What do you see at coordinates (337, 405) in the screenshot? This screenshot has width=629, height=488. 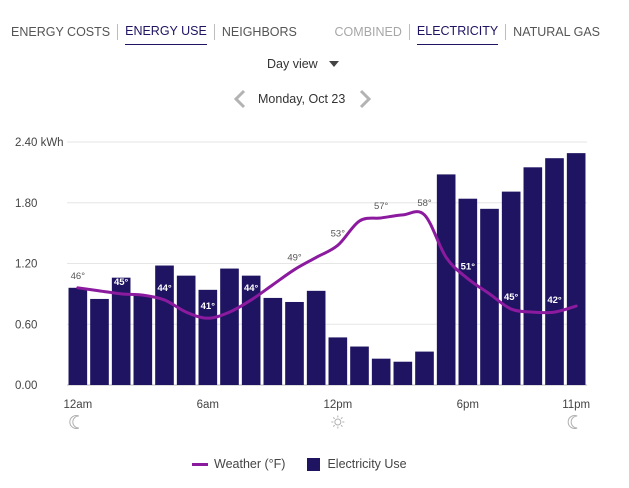 I see `x-tick-label: 12pm` at bounding box center [337, 405].